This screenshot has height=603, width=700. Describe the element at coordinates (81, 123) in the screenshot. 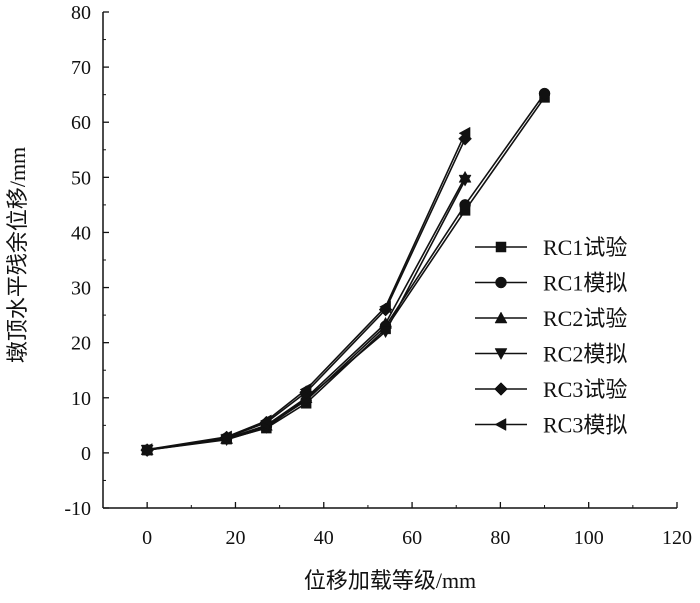

I see `y-tick-label: 60` at that location.